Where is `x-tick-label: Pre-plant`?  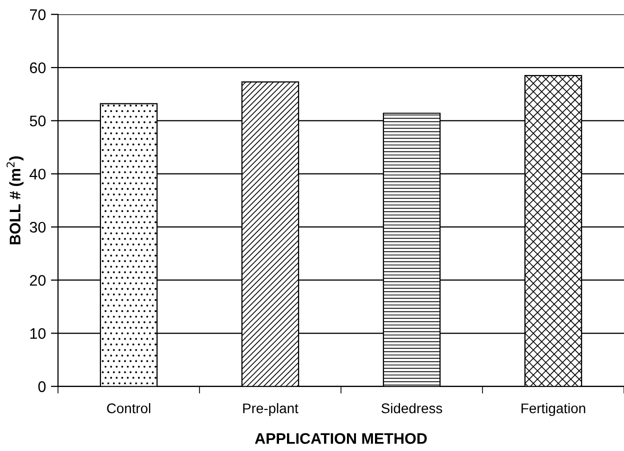 x-tick-label: Pre-plant is located at coordinates (270, 409).